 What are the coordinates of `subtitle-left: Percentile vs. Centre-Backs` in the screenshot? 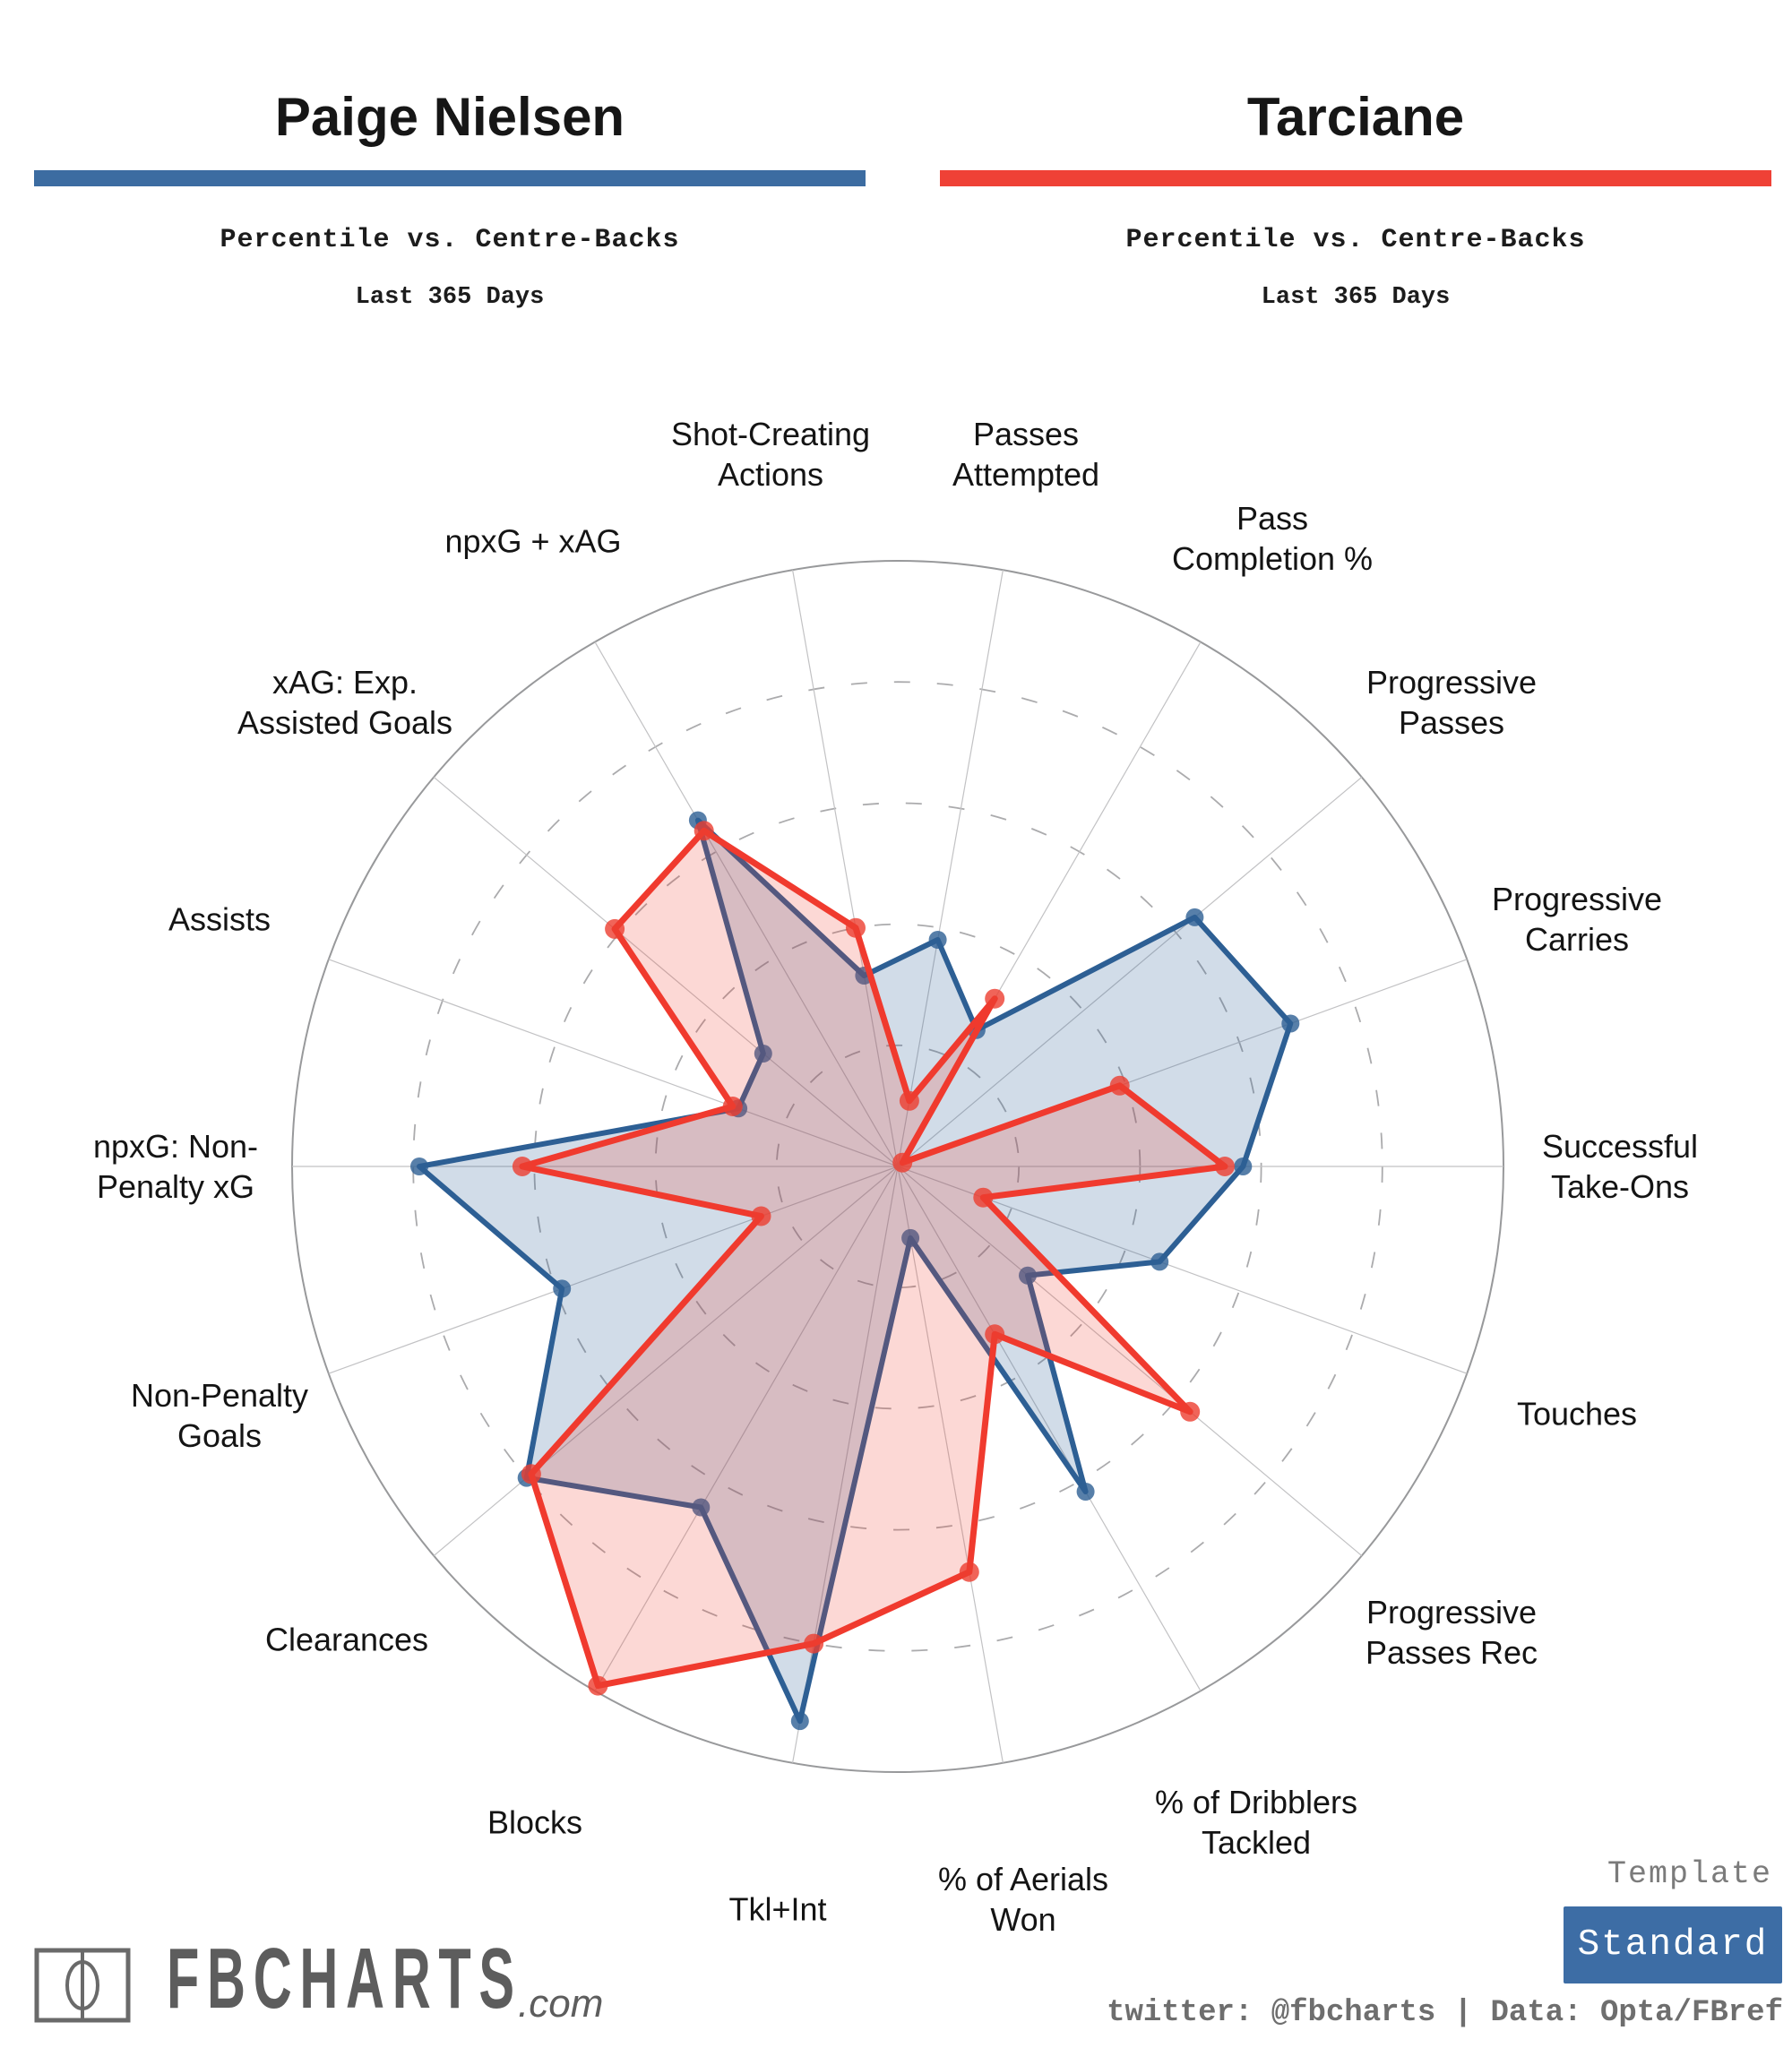 It's located at (450, 240).